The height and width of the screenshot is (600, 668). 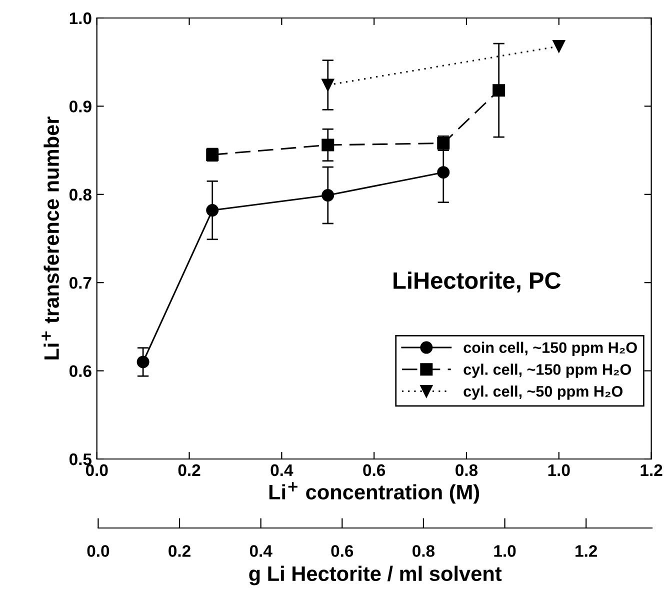 I want to click on x2-tick-label: 0.8, so click(x=423, y=551).